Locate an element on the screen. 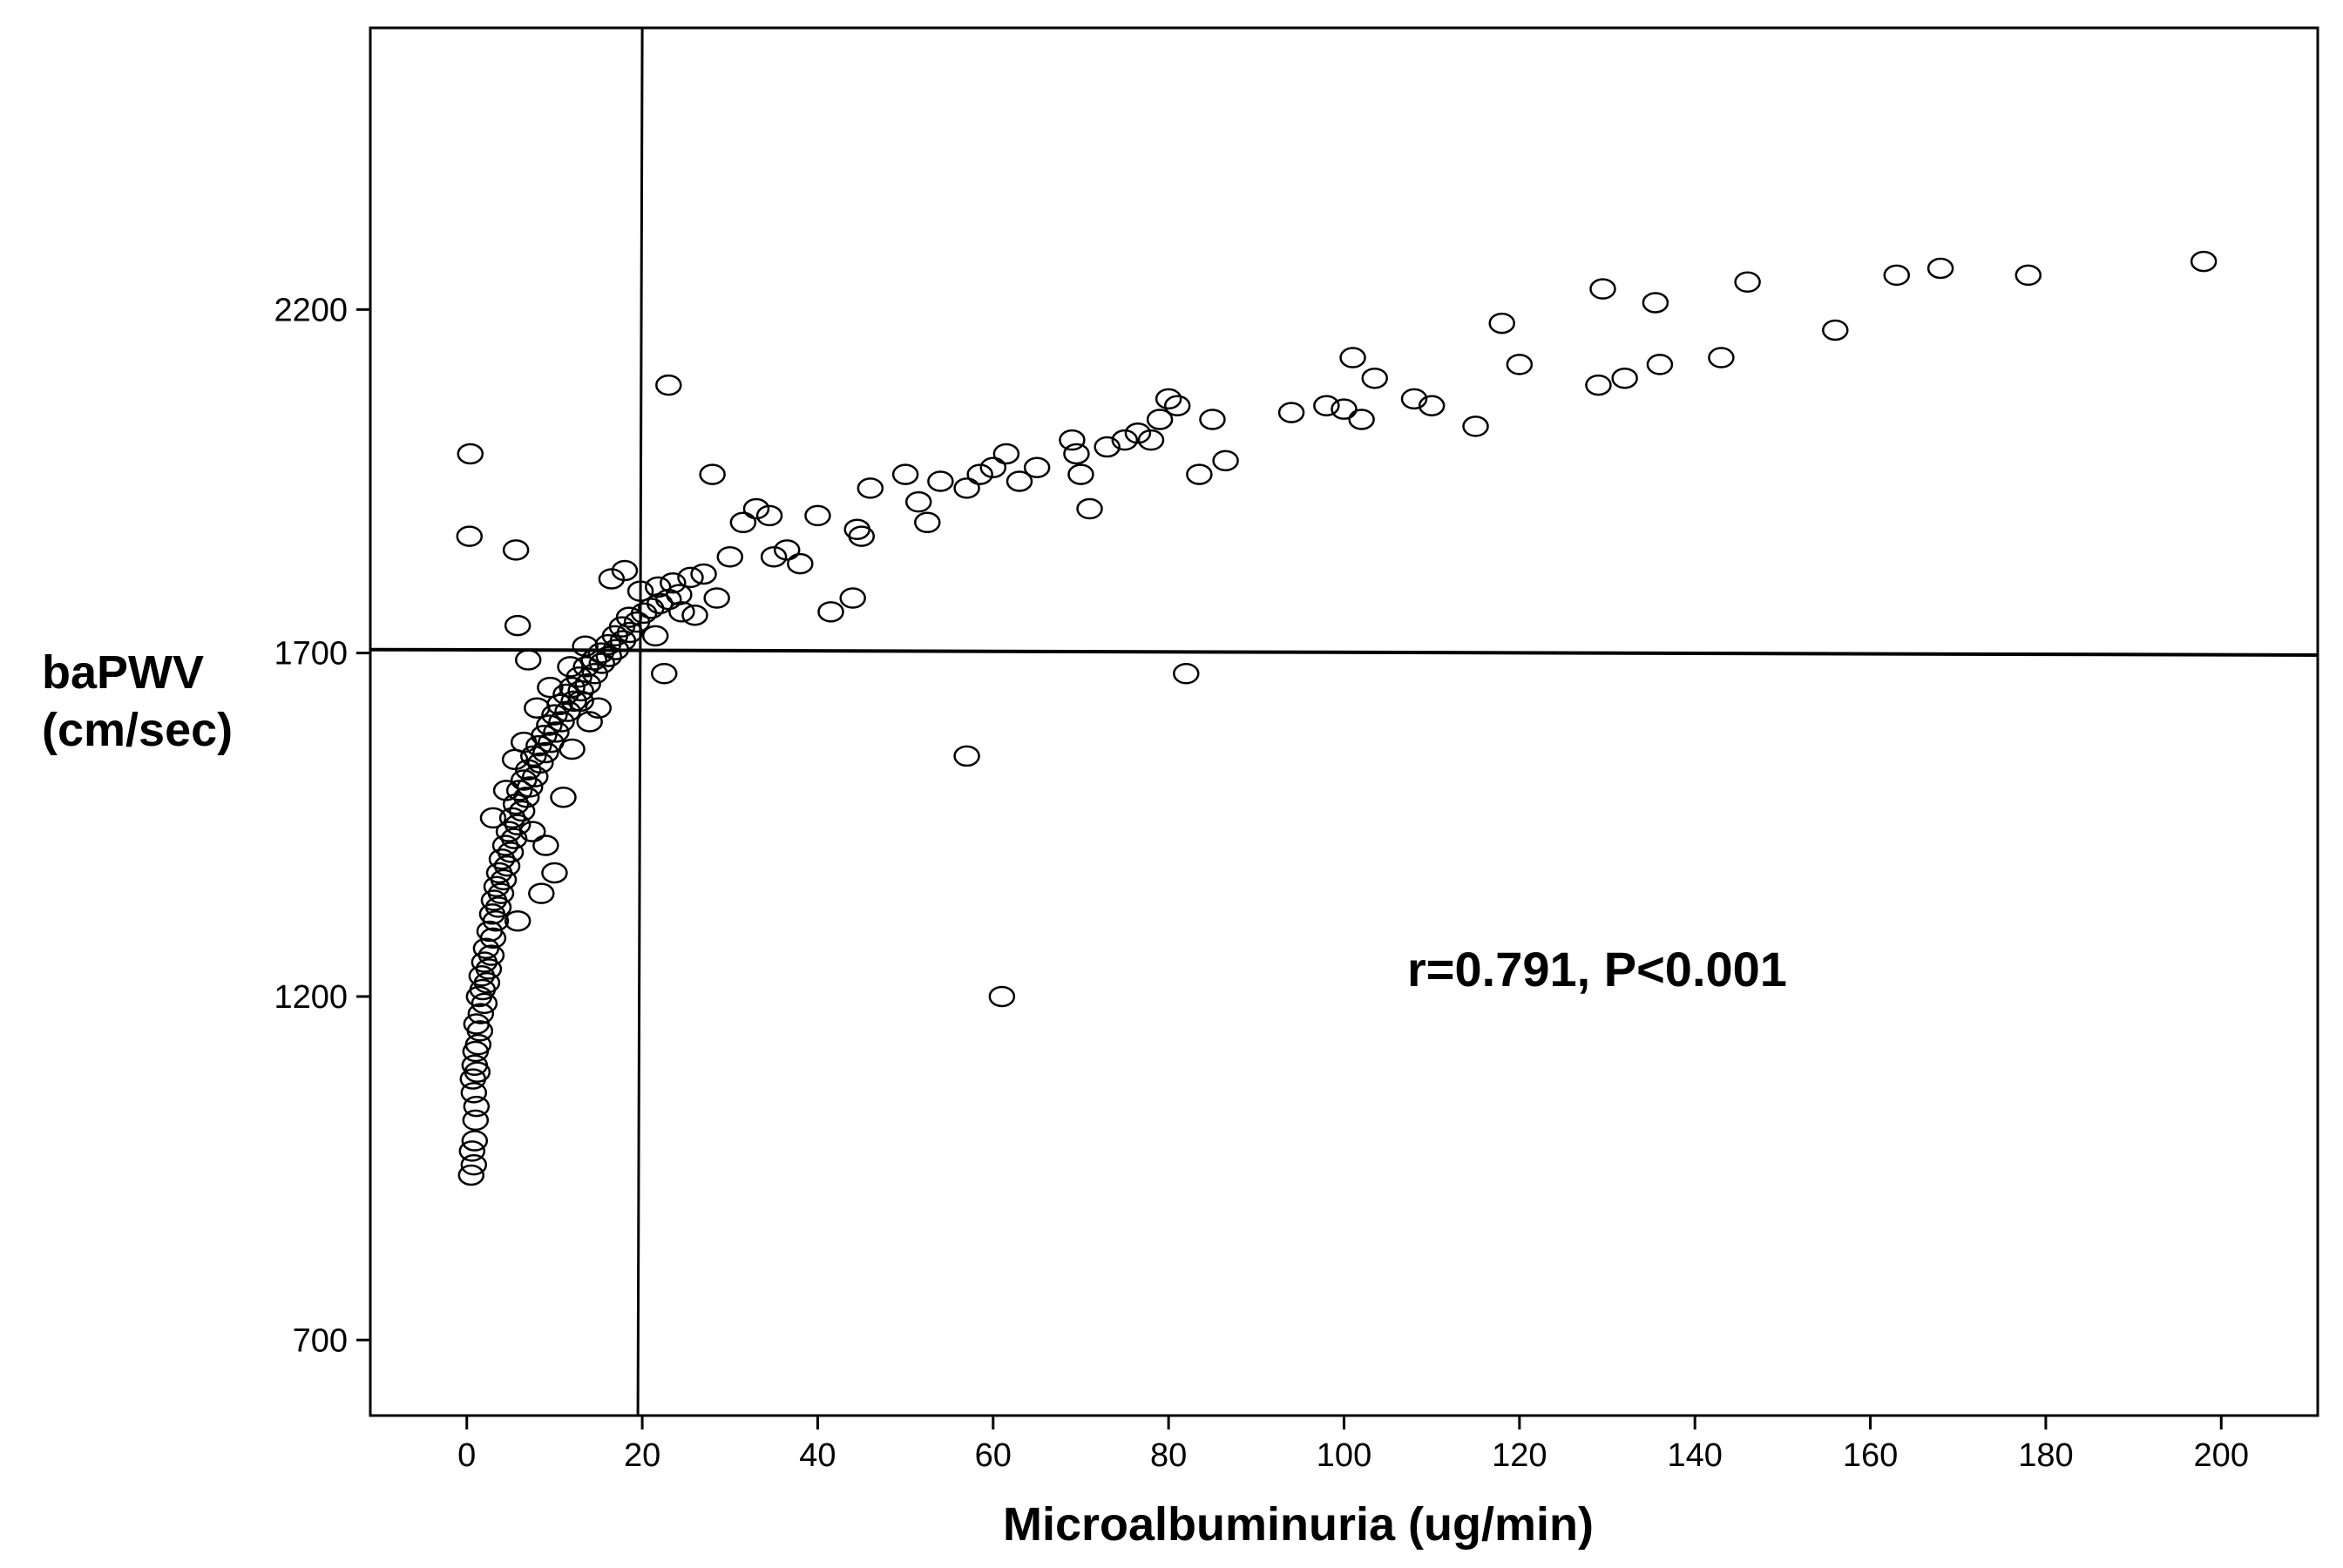  horizontal-reference-line is located at coordinates (1344, 652).